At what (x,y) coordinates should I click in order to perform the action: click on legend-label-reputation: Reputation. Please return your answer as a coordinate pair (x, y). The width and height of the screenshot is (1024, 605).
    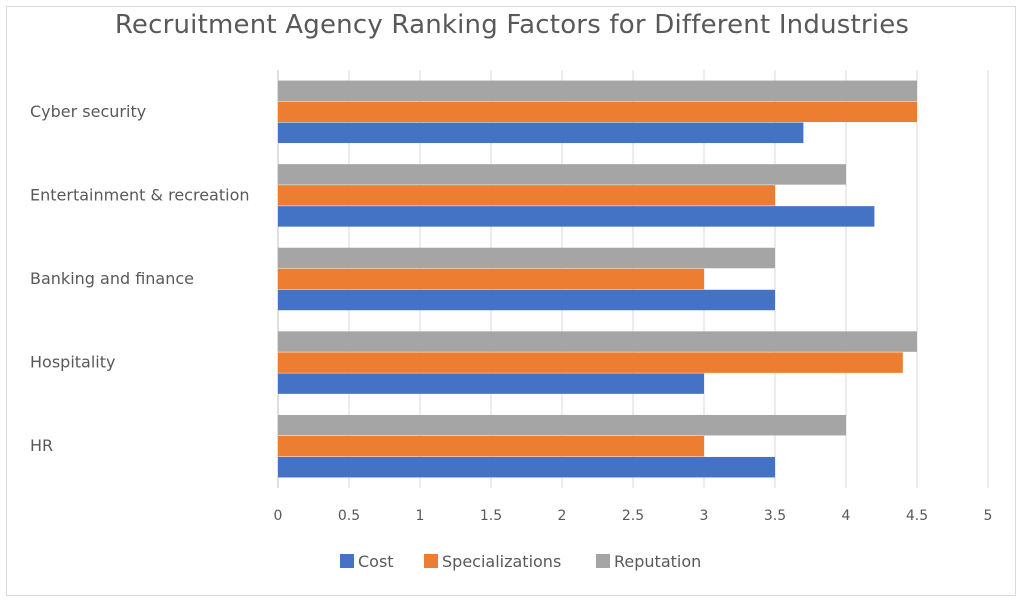
    Looking at the image, I should click on (657, 561).